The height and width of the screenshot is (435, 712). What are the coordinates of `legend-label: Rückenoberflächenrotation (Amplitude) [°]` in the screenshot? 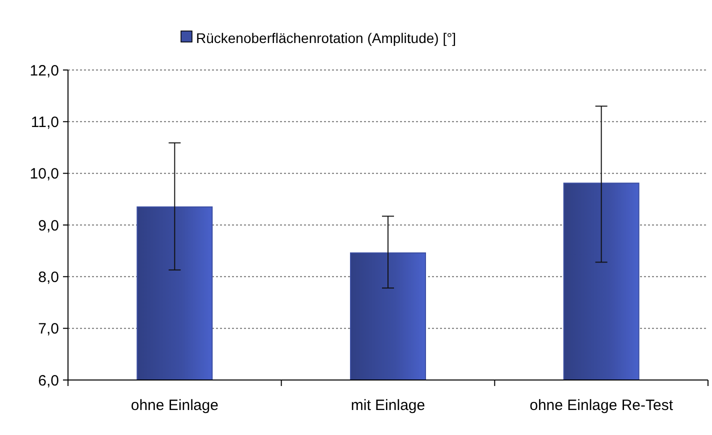 It's located at (326, 38).